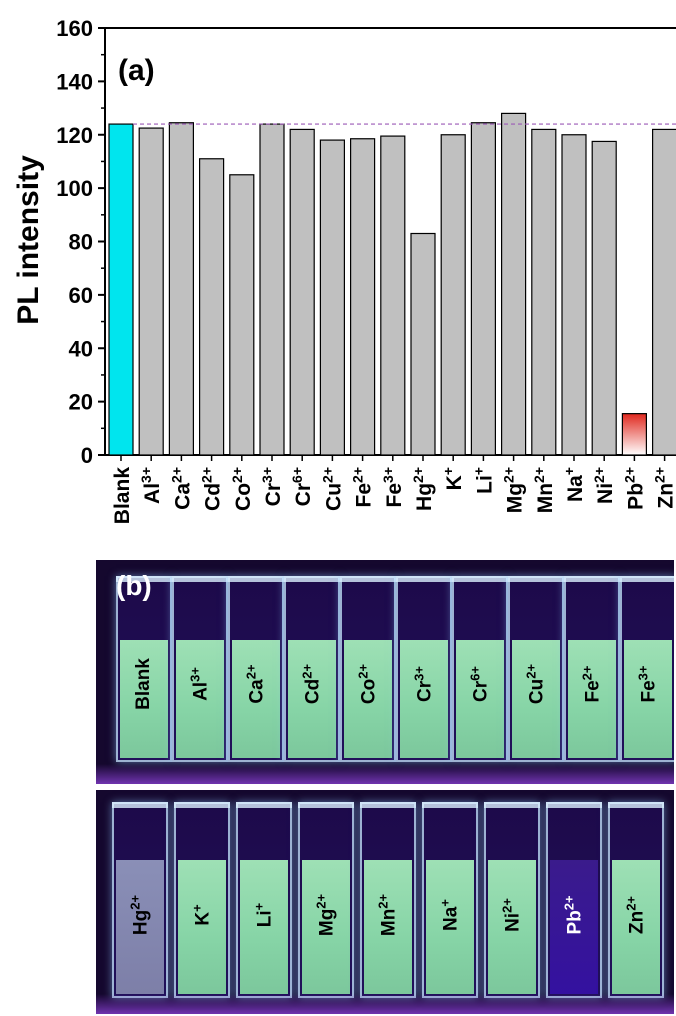 The width and height of the screenshot is (676, 1016). I want to click on cuvette-label: Na+, so click(449, 915).